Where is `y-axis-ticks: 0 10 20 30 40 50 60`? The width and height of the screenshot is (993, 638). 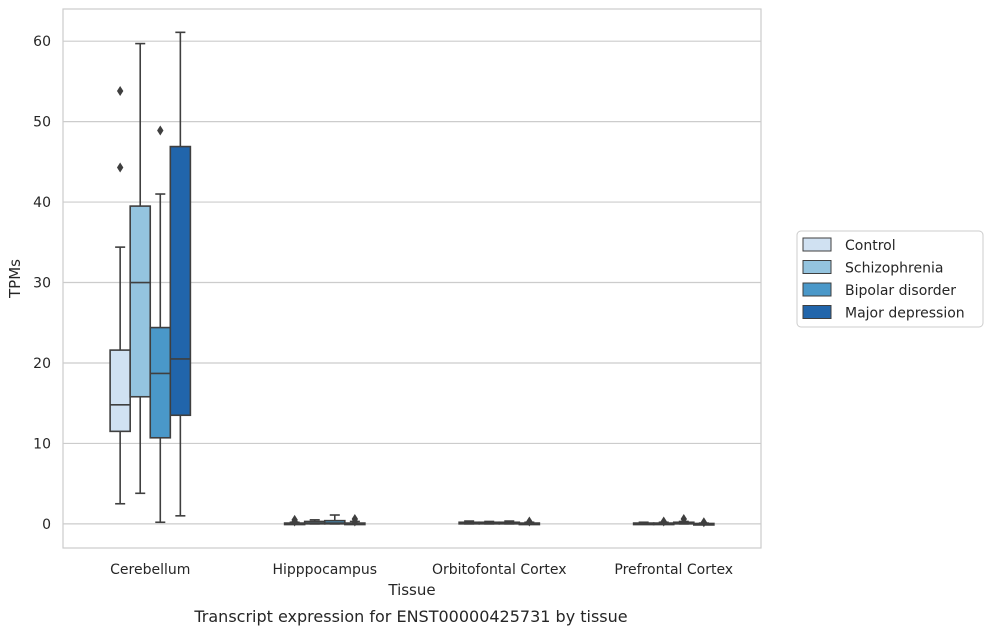
y-axis-ticks: 0 10 20 30 40 50 60 is located at coordinates (42, 283).